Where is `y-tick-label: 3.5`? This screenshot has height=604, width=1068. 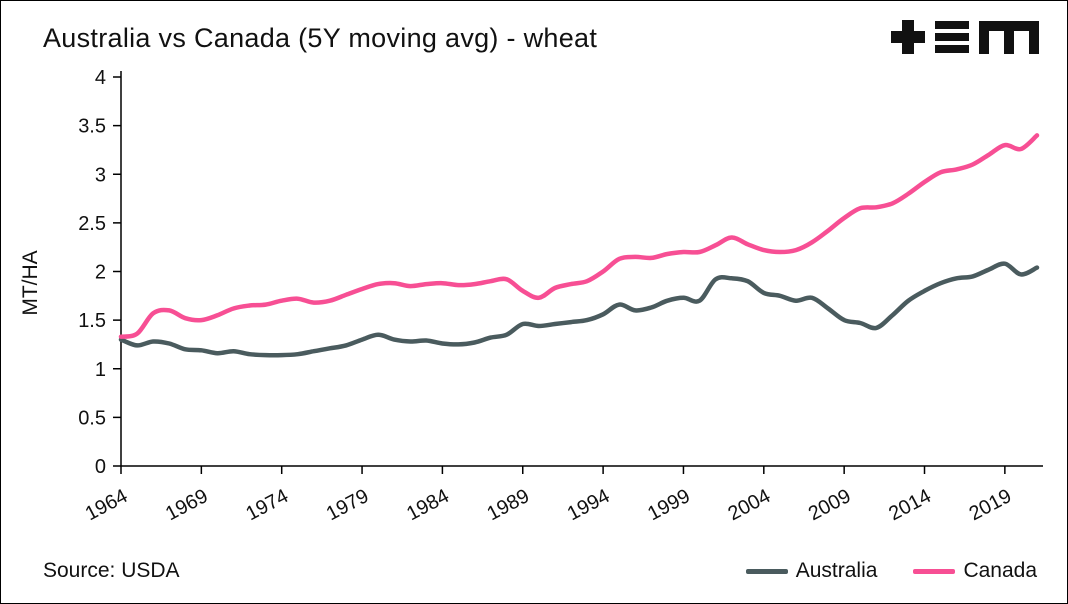 y-tick-label: 3.5 is located at coordinates (92, 127).